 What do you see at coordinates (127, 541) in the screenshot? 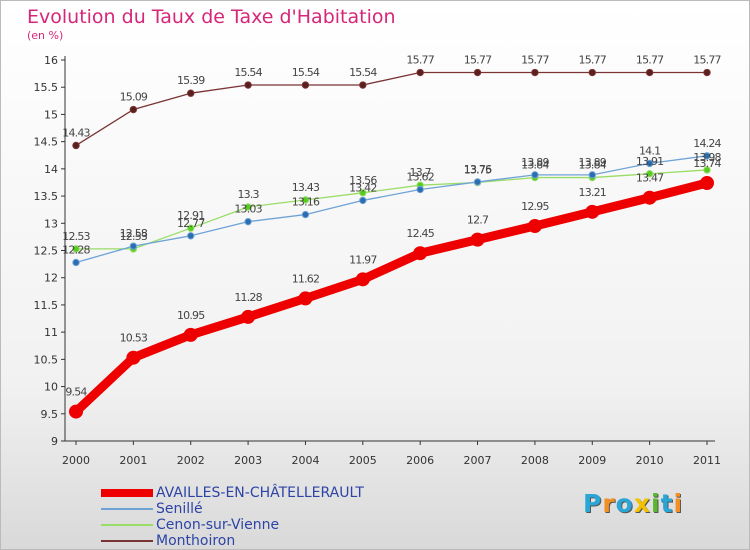
I see `legend-swatch-monthoiron` at bounding box center [127, 541].